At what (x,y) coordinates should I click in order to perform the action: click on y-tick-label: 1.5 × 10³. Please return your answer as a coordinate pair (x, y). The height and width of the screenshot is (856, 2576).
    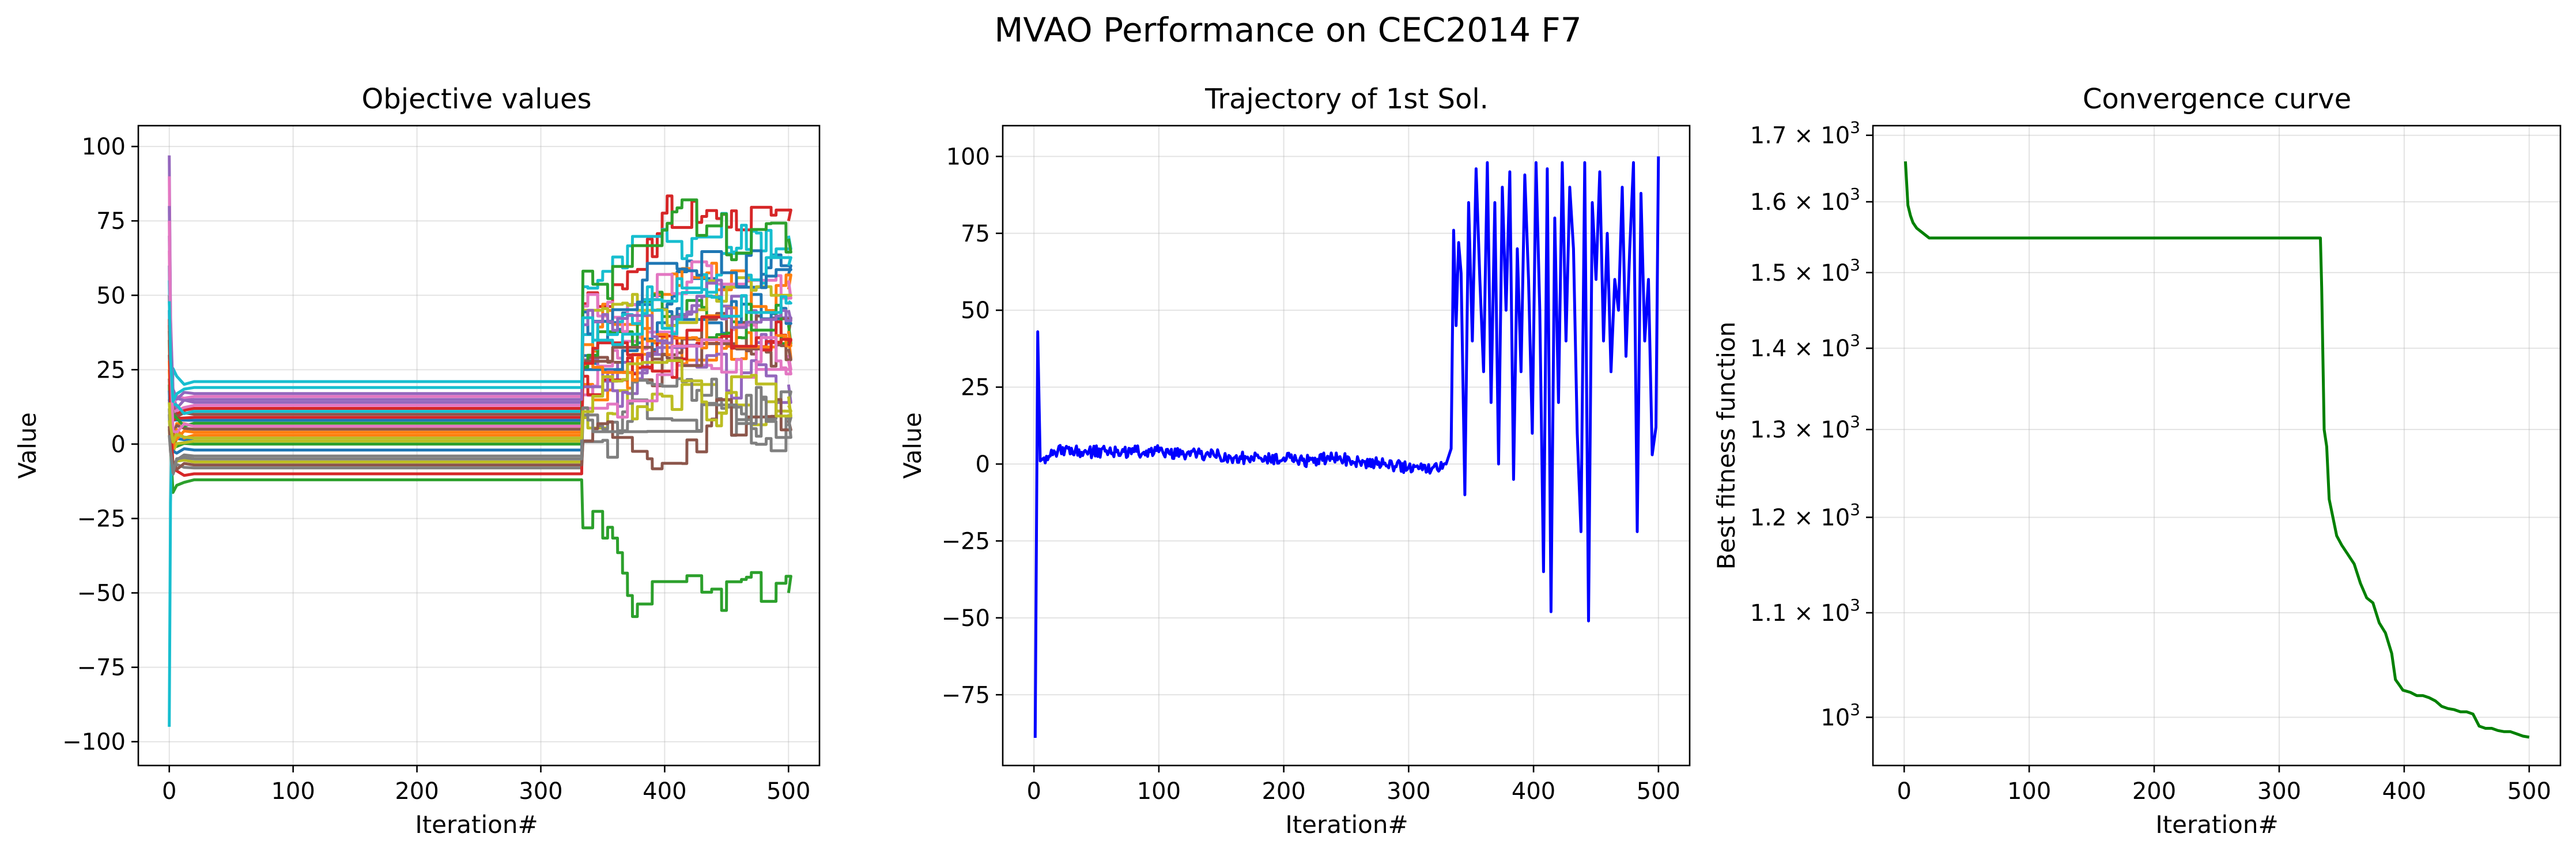
    Looking at the image, I should click on (1805, 270).